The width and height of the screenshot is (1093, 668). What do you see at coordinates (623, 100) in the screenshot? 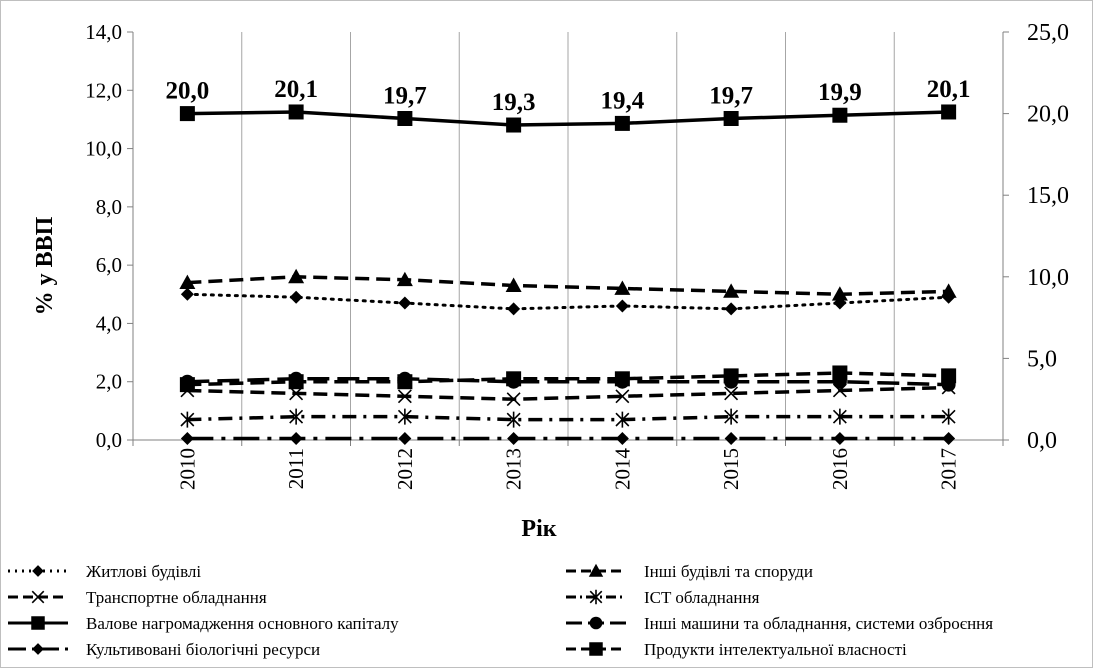
I see `data-label: 19,4` at bounding box center [623, 100].